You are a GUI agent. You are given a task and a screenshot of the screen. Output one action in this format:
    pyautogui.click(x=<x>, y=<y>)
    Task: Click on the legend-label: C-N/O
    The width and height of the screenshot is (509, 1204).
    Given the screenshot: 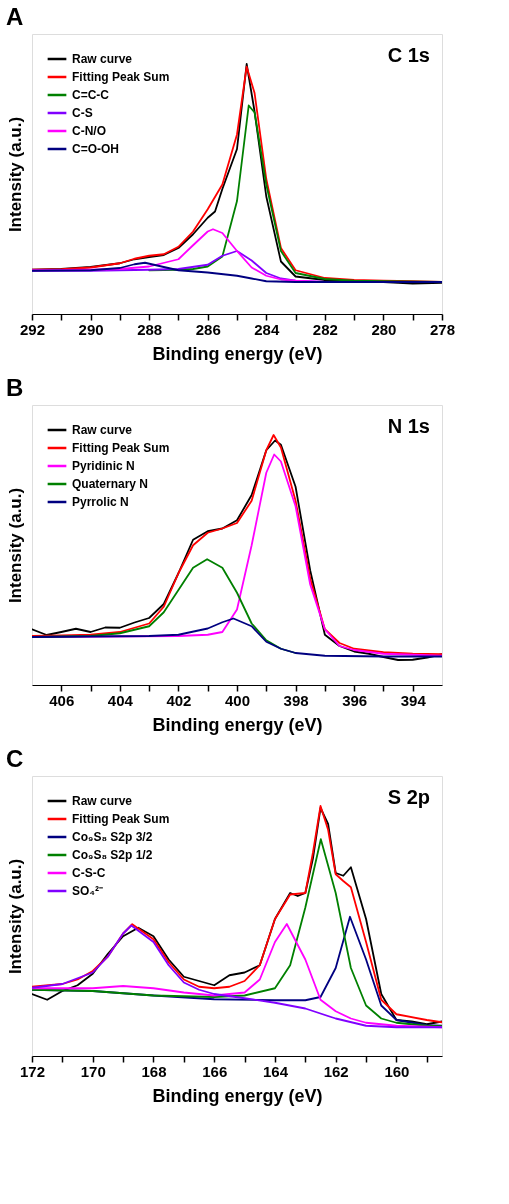 What is the action you would take?
    pyautogui.click(x=89, y=131)
    